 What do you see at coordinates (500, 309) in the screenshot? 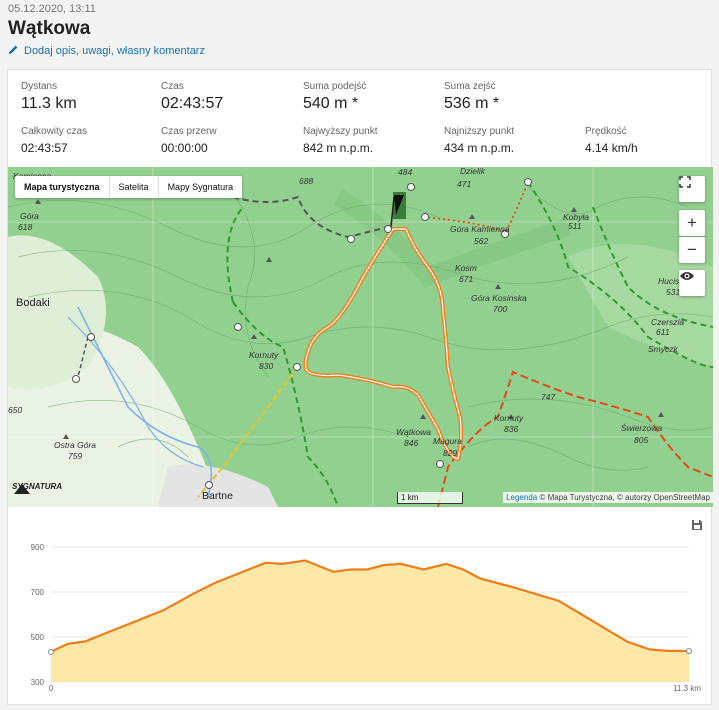
I see `map-label: 700` at bounding box center [500, 309].